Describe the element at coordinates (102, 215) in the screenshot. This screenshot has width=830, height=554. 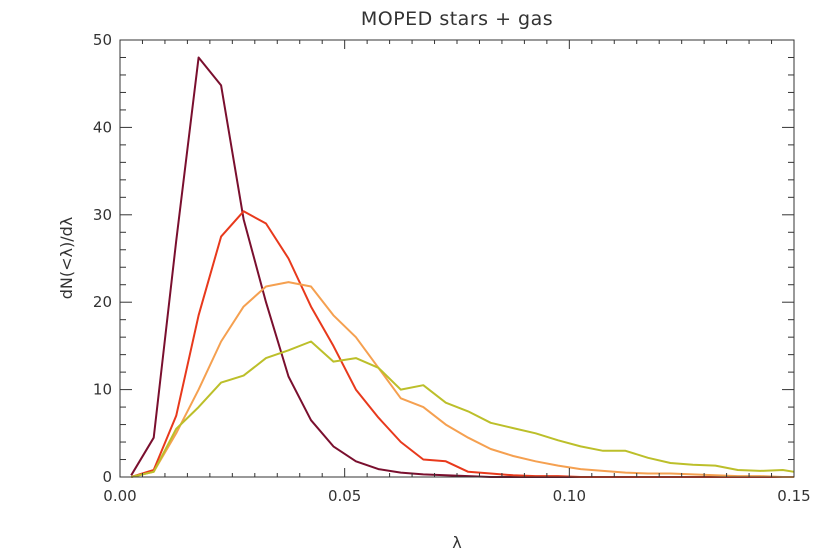
I see `y-tick-label: 30` at that location.